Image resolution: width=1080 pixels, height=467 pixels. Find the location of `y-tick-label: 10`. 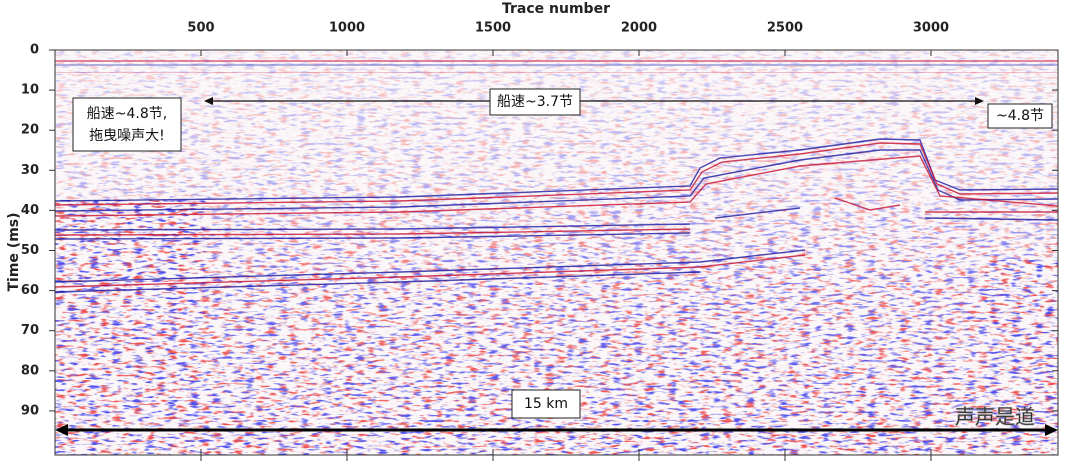

y-tick-label: 10 is located at coordinates (30, 90).